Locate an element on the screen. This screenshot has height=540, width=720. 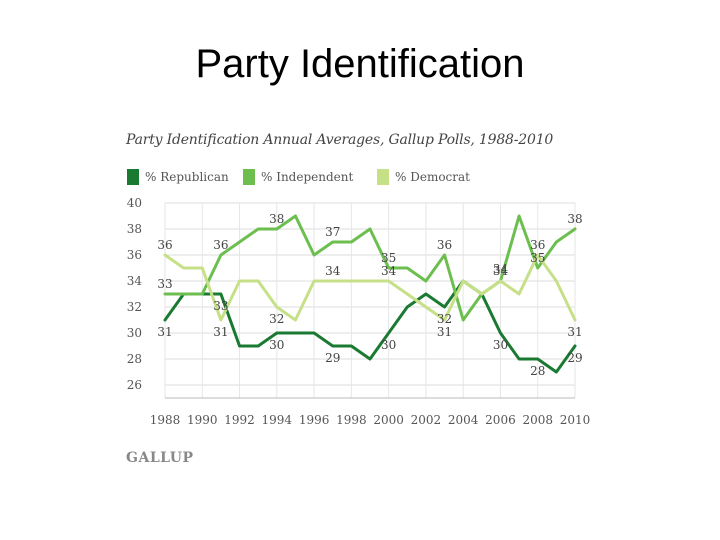
data-point-independent-2009 is located at coordinates (556, 242).